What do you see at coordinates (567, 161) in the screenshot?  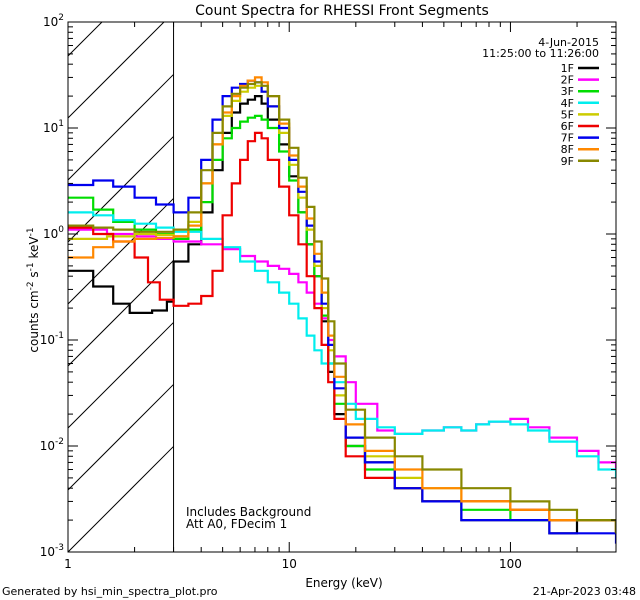 I see `legend-label-9f: 9F` at bounding box center [567, 161].